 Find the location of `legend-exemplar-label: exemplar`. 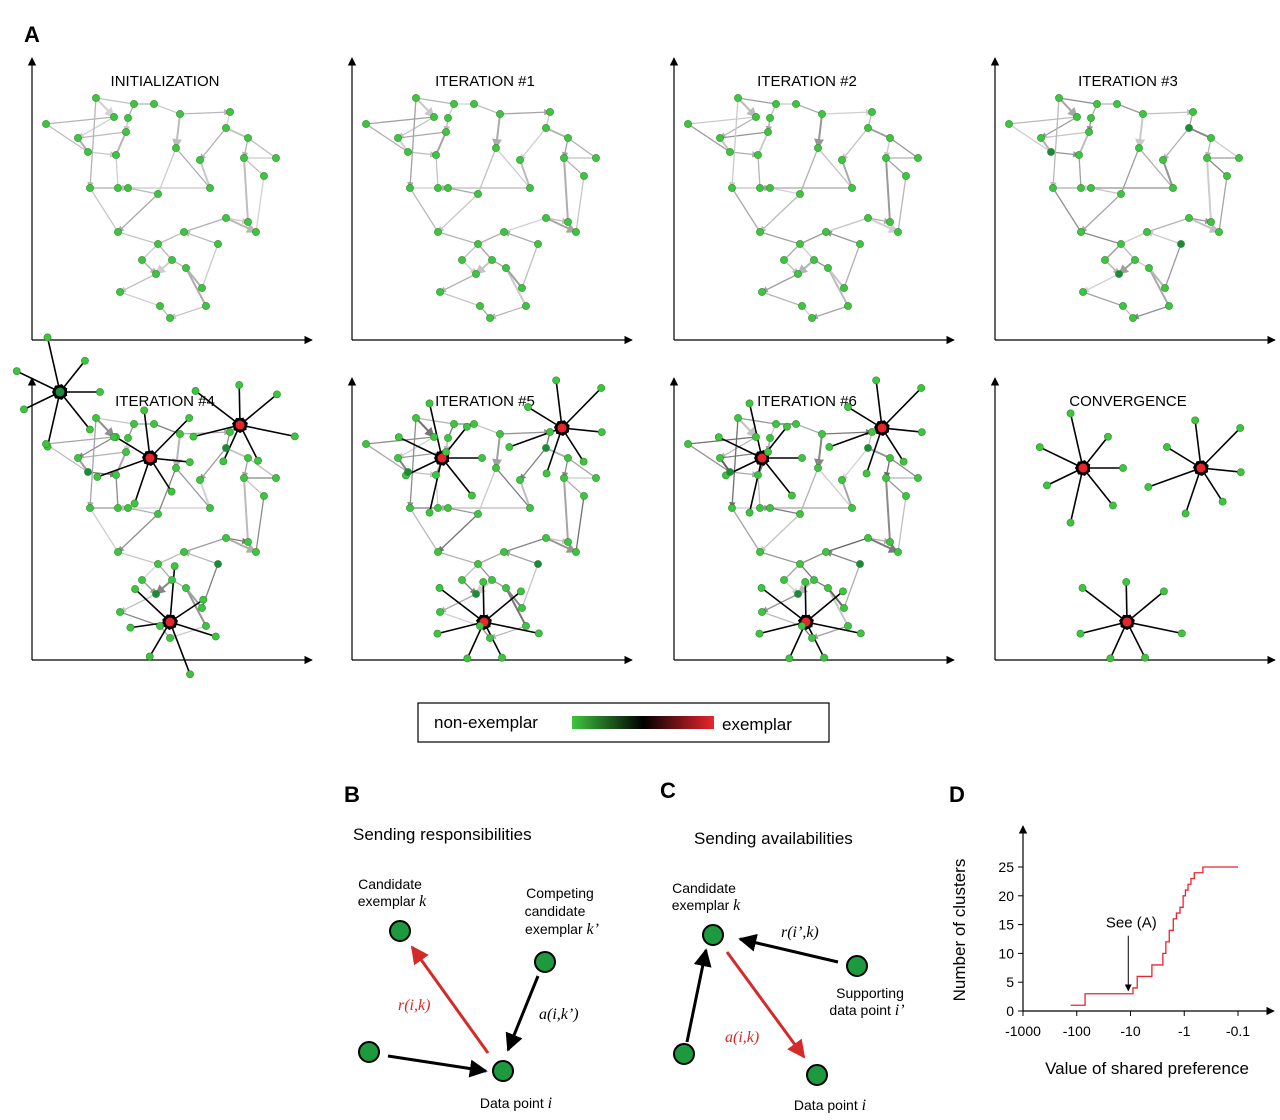

legend-exemplar-label: exemplar is located at coordinates (757, 724).